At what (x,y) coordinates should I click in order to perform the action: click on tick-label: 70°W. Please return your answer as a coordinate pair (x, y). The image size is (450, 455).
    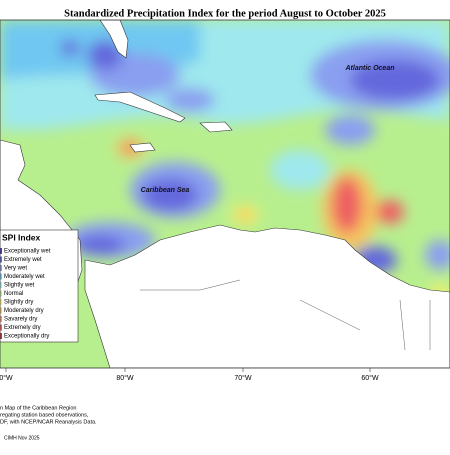
    Looking at the image, I should click on (243, 378).